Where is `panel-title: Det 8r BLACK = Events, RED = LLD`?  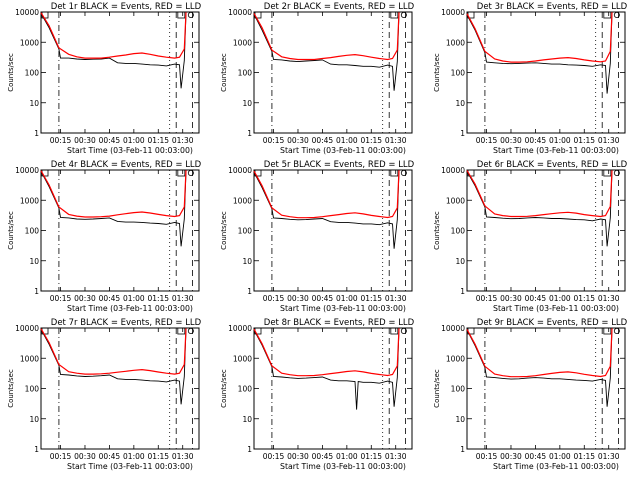 panel-title: Det 8r BLACK = Events, RED = LLD is located at coordinates (339, 323).